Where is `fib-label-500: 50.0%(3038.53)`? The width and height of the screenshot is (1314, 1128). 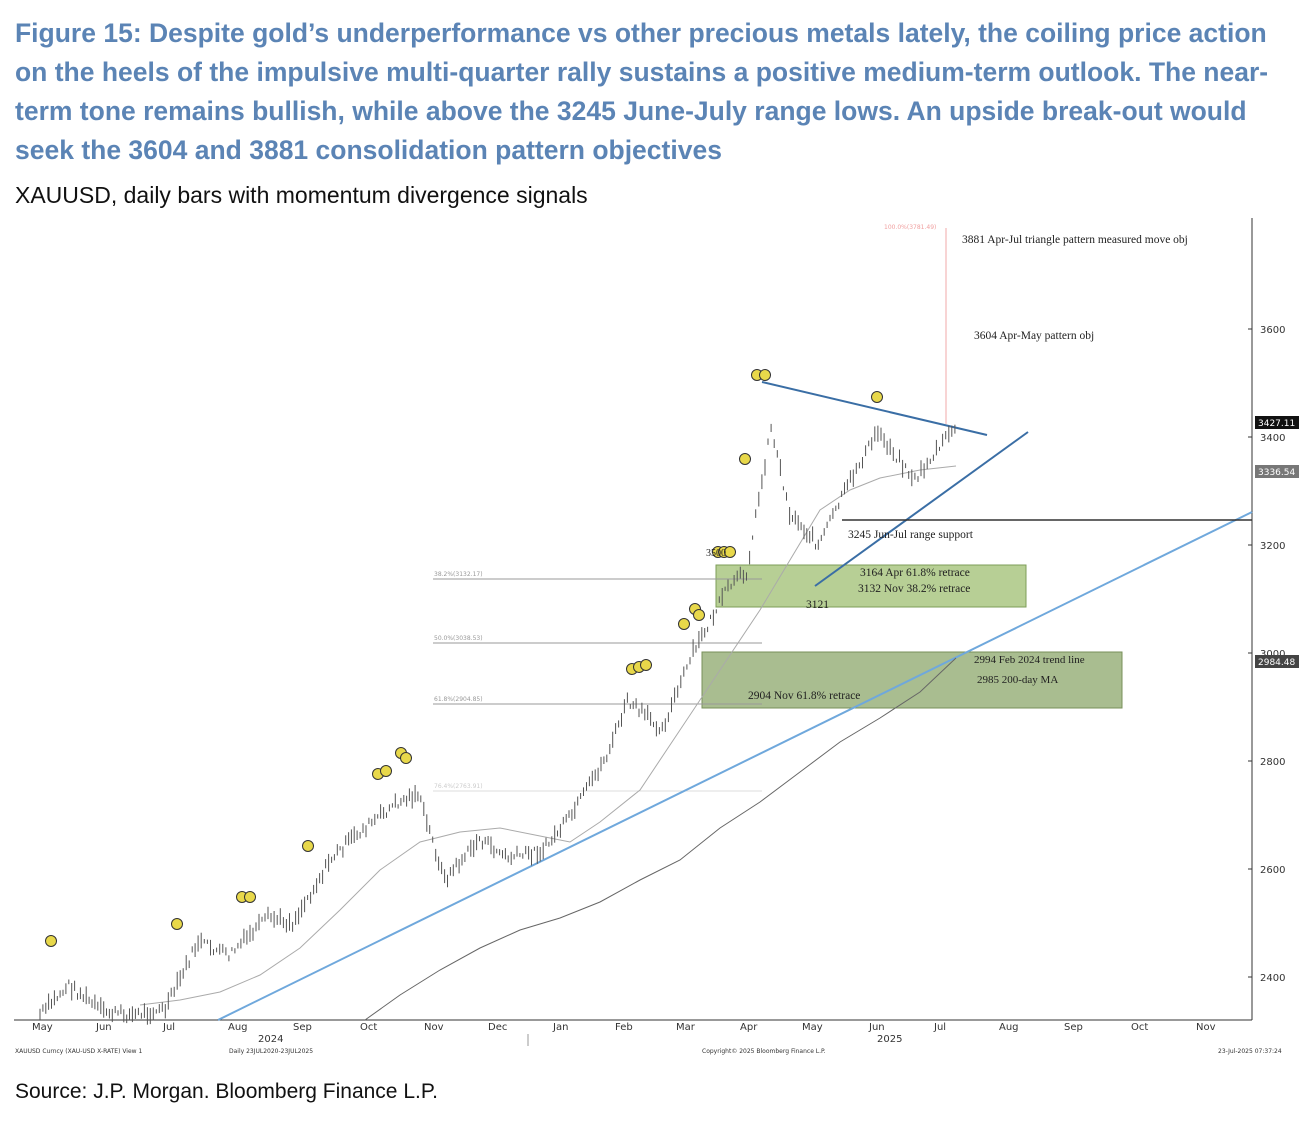
fib-label-500: 50.0%(3038.53) is located at coordinates (458, 638).